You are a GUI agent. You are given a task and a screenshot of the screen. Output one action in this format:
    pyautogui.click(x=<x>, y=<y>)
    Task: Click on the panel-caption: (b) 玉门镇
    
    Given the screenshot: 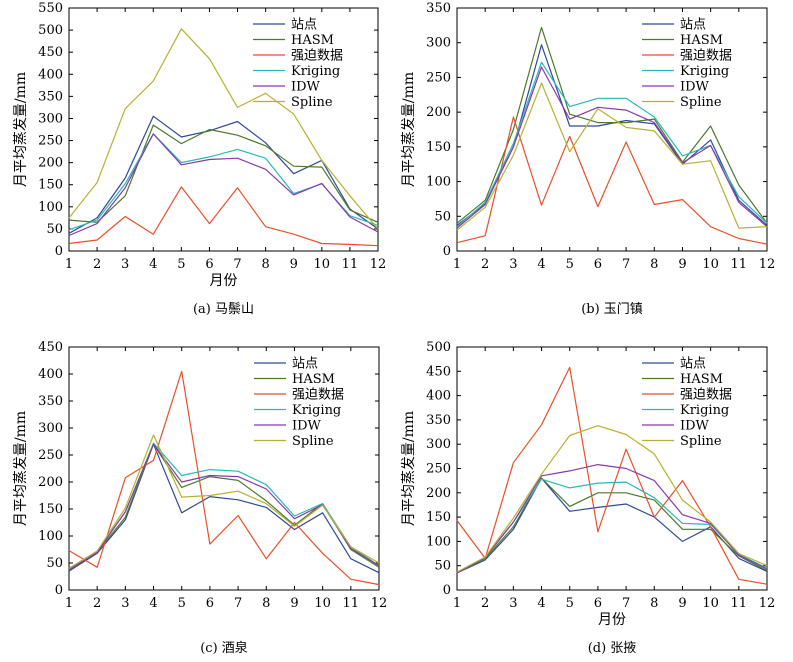 What is the action you would take?
    pyautogui.click(x=612, y=309)
    